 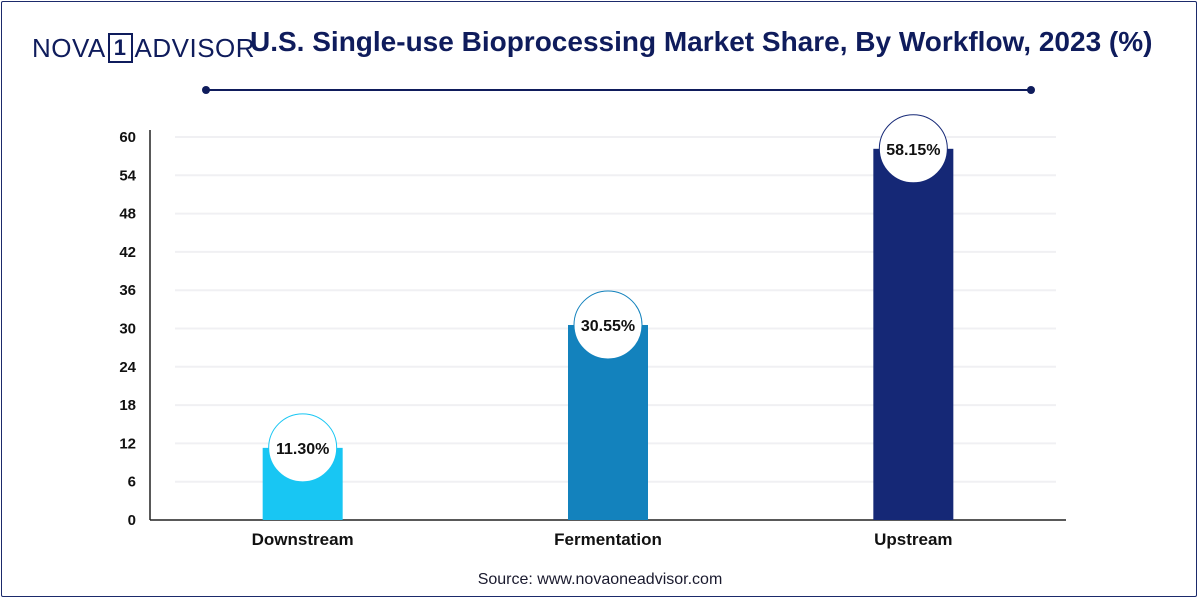 I want to click on brand-logo-text-advisor: ADVISOR, so click(x=195, y=47).